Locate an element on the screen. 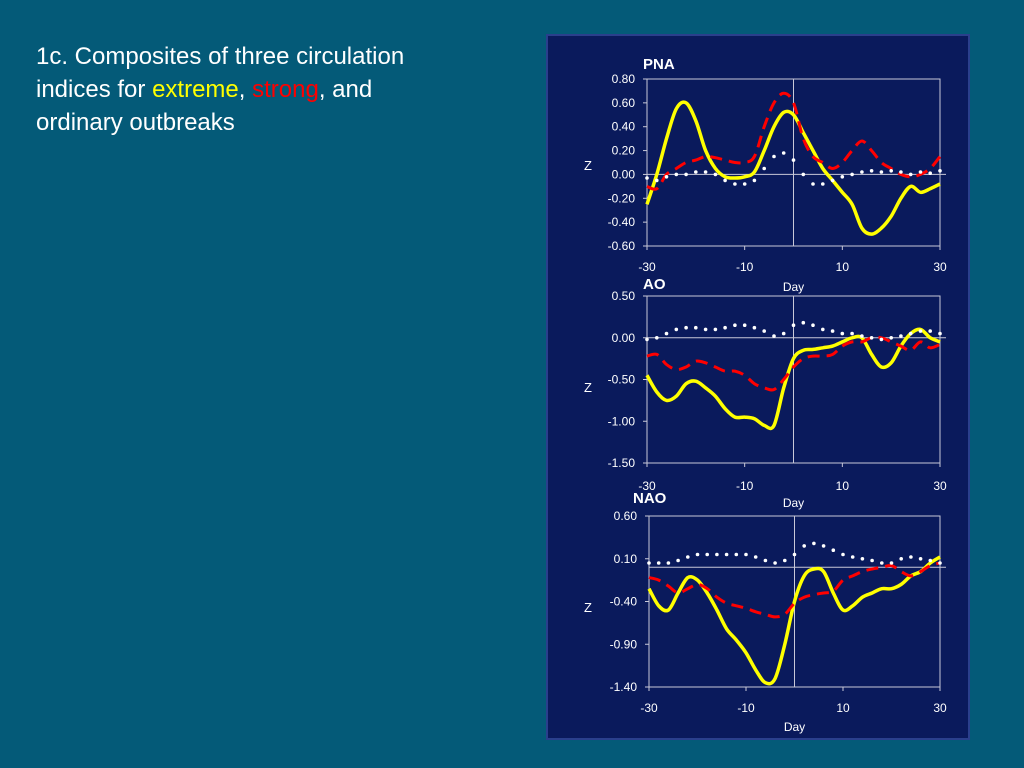  nao-x-tick-label: 10 is located at coordinates (843, 708).